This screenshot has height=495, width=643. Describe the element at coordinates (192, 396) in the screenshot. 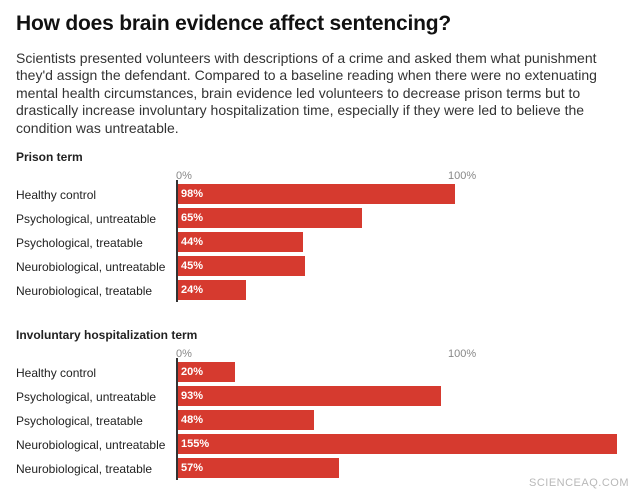

I see `bar-value-label: 93%` at that location.